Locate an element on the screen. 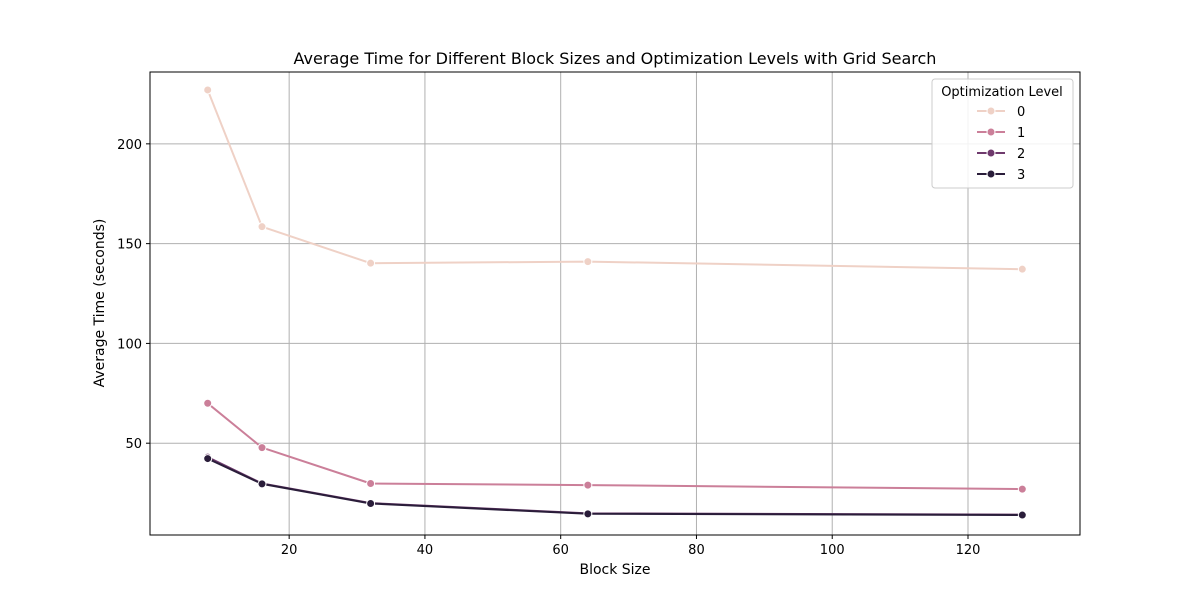 The image size is (1200, 604). y-axis-label: Average Time (seconds) is located at coordinates (100, 303).